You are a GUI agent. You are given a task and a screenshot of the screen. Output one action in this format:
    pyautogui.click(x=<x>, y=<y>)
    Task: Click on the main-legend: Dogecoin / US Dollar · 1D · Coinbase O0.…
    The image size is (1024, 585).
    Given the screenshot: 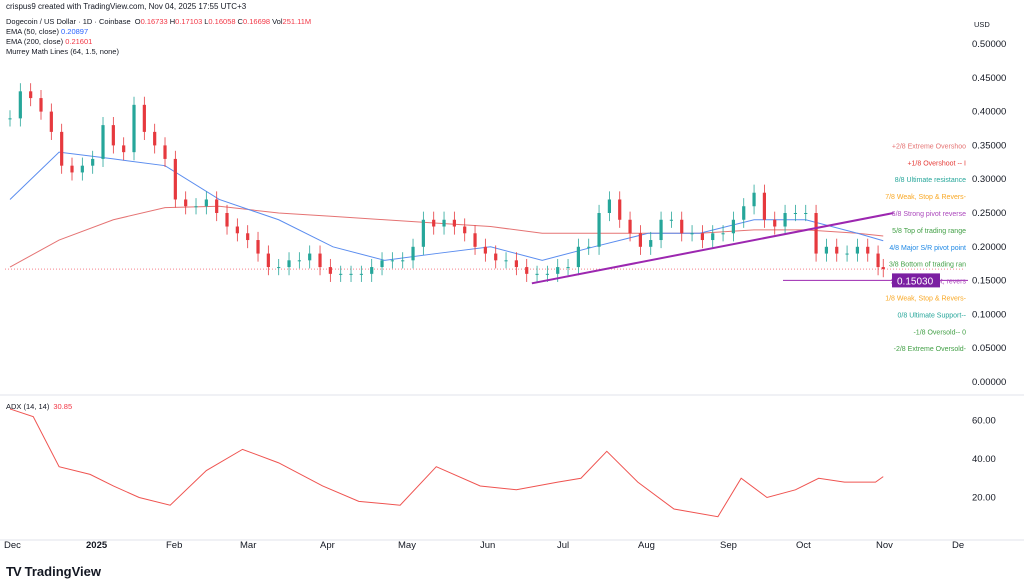 What is the action you would take?
    pyautogui.click(x=158, y=37)
    